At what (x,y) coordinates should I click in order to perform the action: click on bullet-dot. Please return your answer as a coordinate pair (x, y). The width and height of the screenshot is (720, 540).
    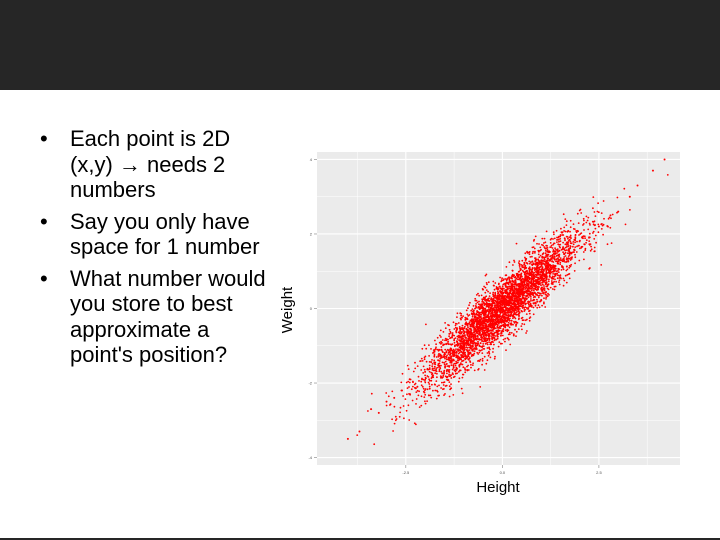
    Looking at the image, I should click on (48, 222).